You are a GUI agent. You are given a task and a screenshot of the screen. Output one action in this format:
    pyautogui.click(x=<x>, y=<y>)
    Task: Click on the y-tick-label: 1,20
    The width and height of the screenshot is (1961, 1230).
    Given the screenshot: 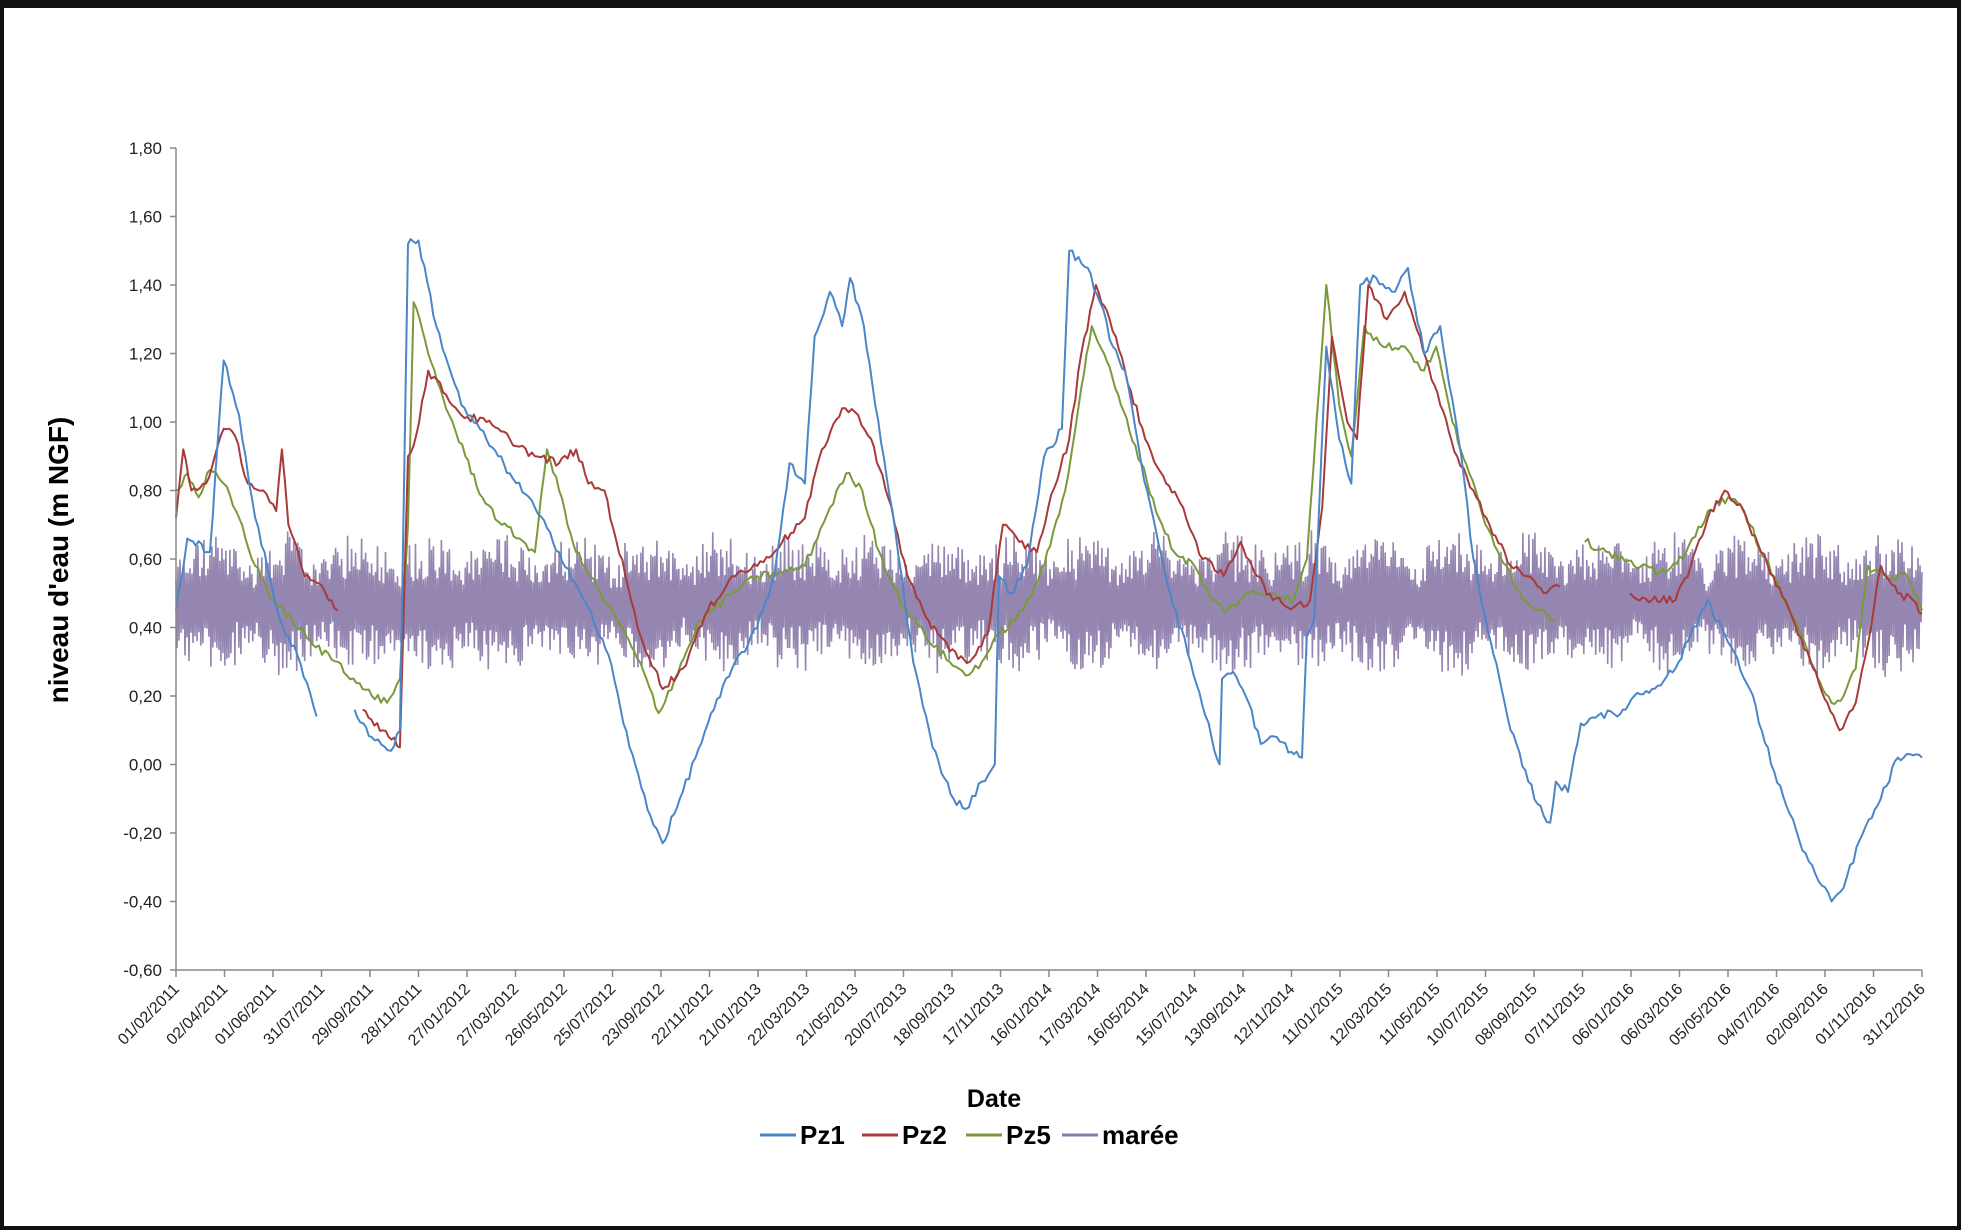 What is the action you would take?
    pyautogui.click(x=145, y=354)
    